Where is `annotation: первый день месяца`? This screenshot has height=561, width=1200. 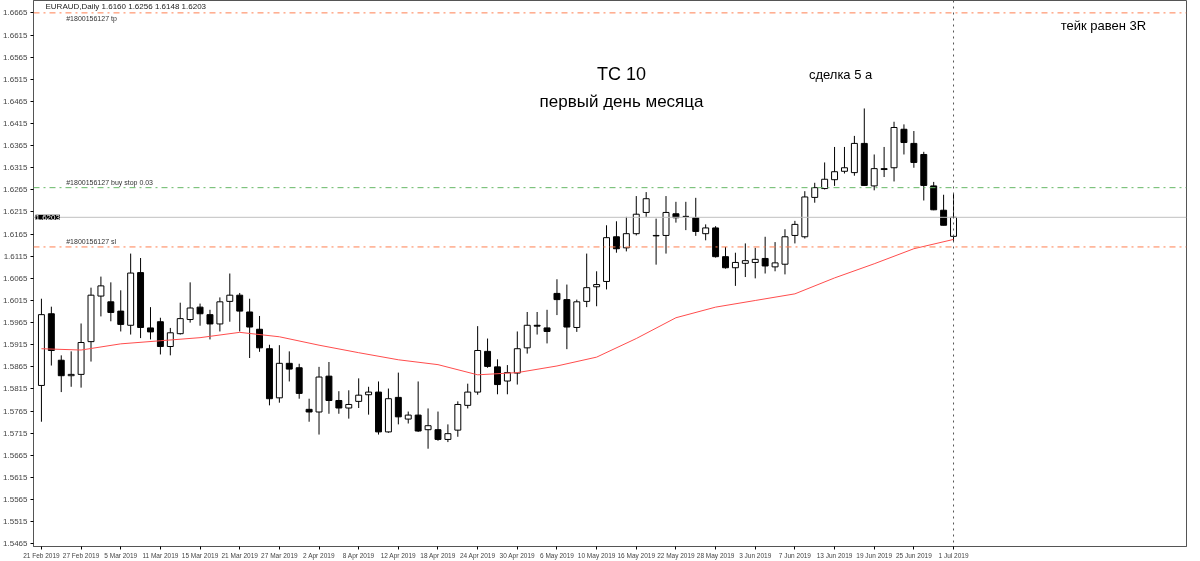
annotation: первый день месяца is located at coordinates (622, 102).